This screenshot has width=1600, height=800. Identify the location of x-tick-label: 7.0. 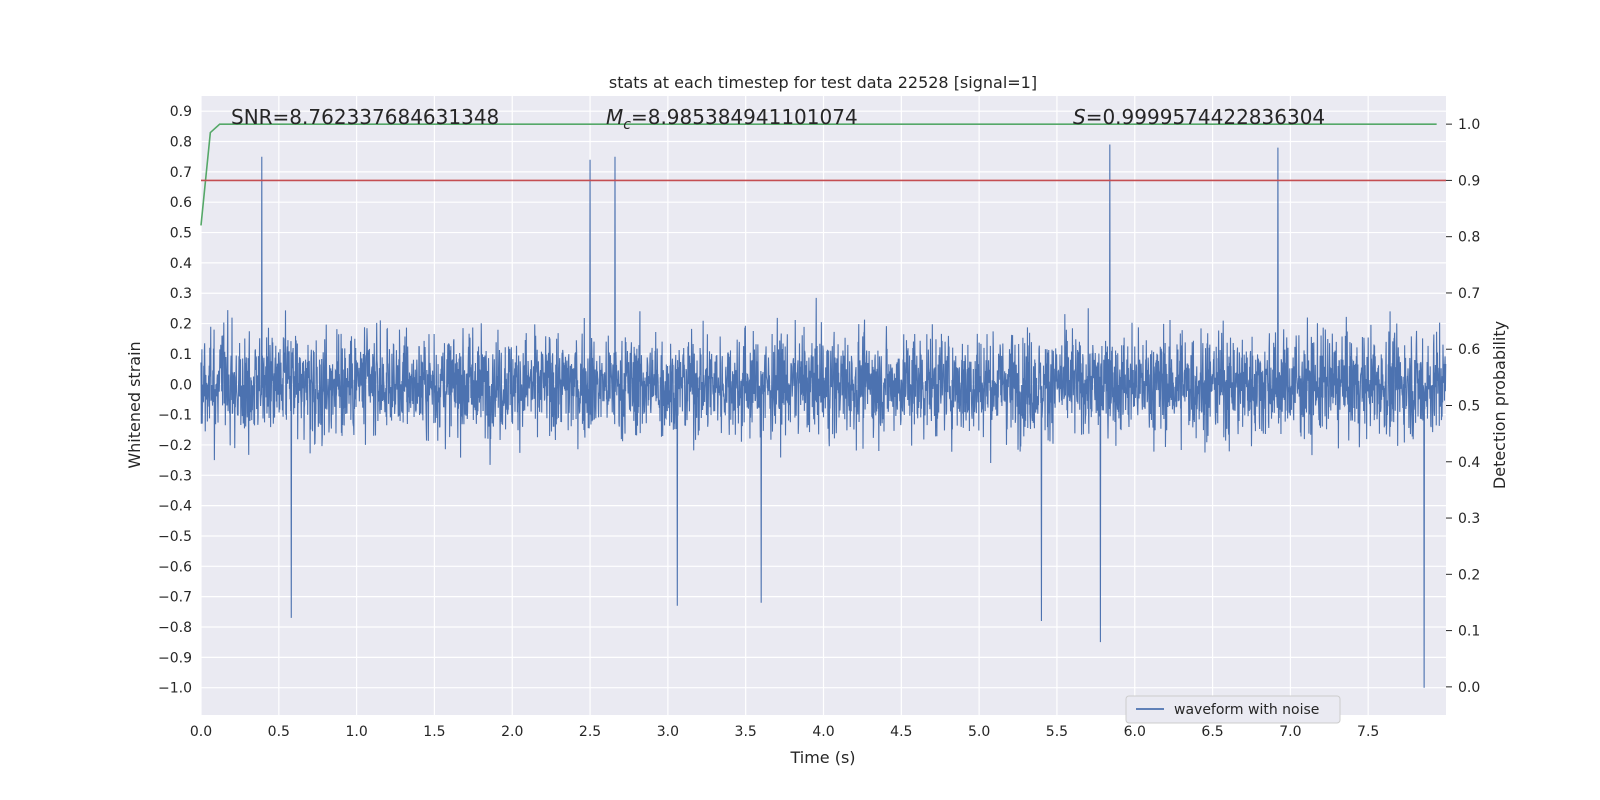
(1290, 732).